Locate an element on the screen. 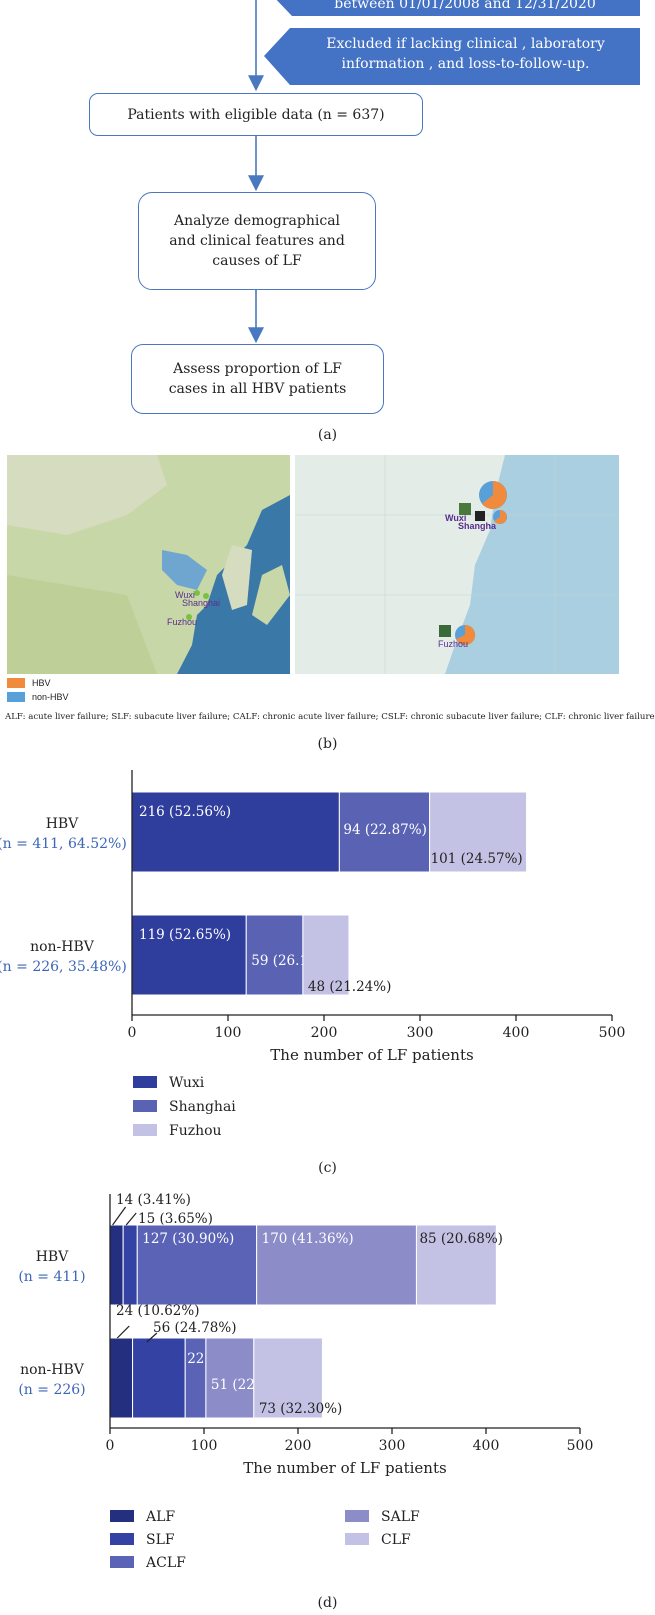 The height and width of the screenshot is (1615, 655). map-label-shanghai: Shanghai is located at coordinates (201, 603).